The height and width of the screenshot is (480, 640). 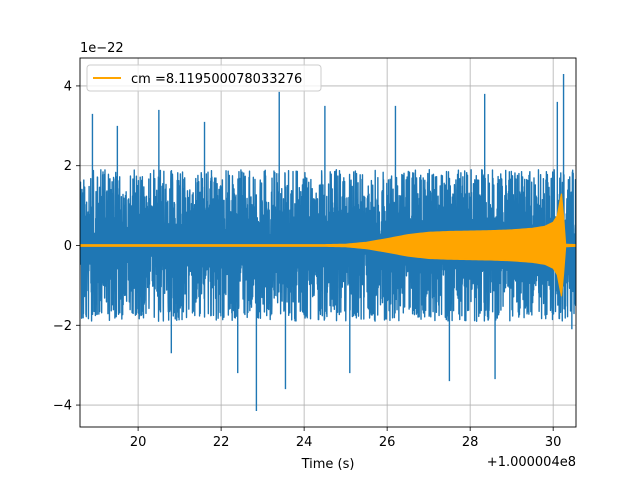 I want to click on x-tick-label: 20, so click(x=138, y=442).